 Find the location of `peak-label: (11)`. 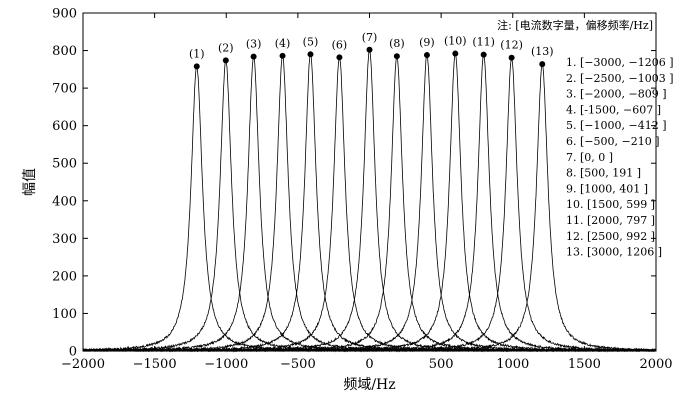

peak-label: (11) is located at coordinates (483, 42).